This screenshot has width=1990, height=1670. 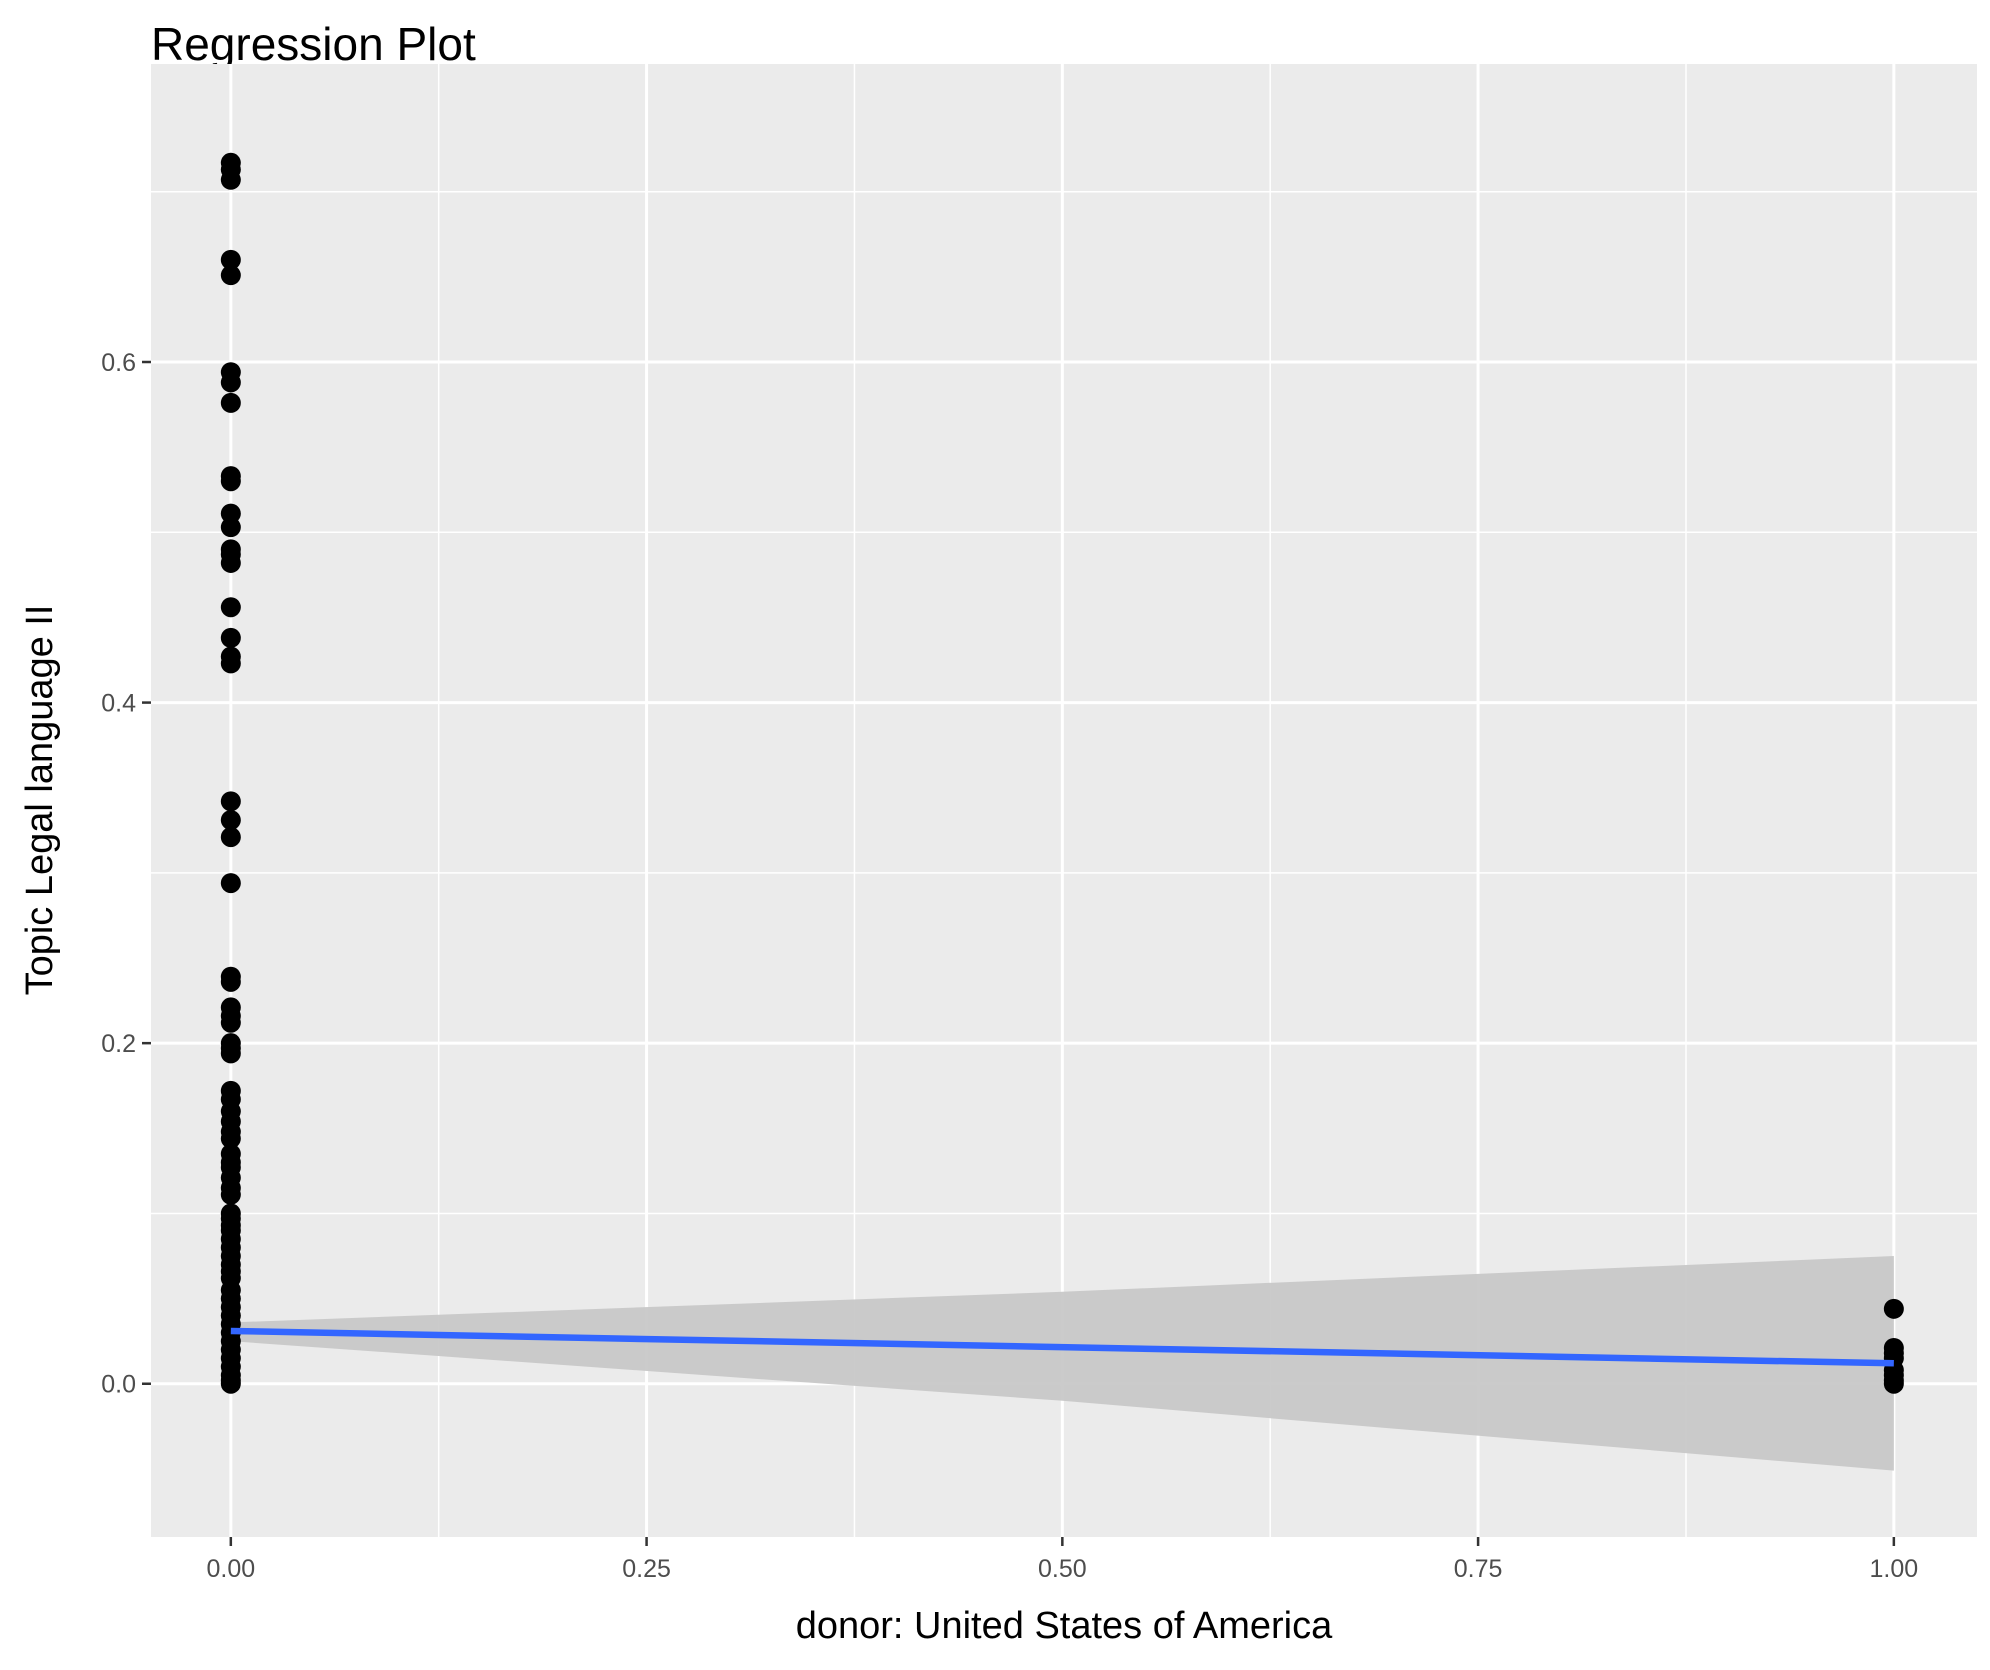 I want to click on confidence-band, so click(x=1062, y=1363).